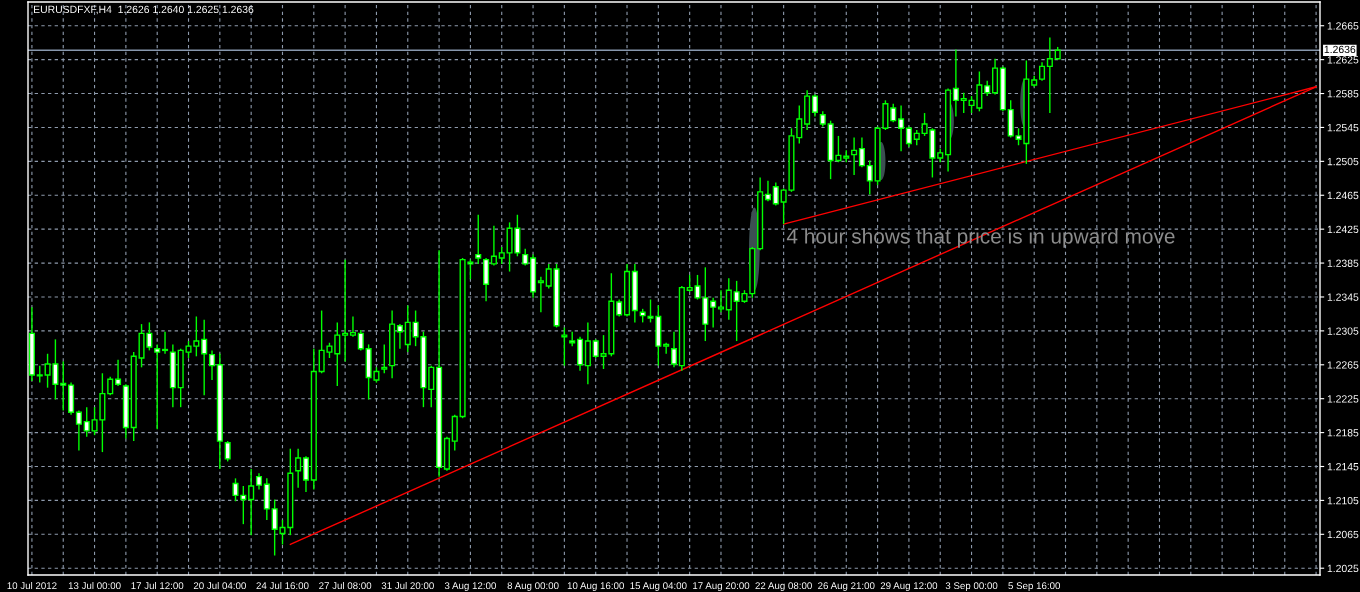 The image size is (1360, 592). I want to click on y-tick-label: 1.2545, so click(1343, 127).